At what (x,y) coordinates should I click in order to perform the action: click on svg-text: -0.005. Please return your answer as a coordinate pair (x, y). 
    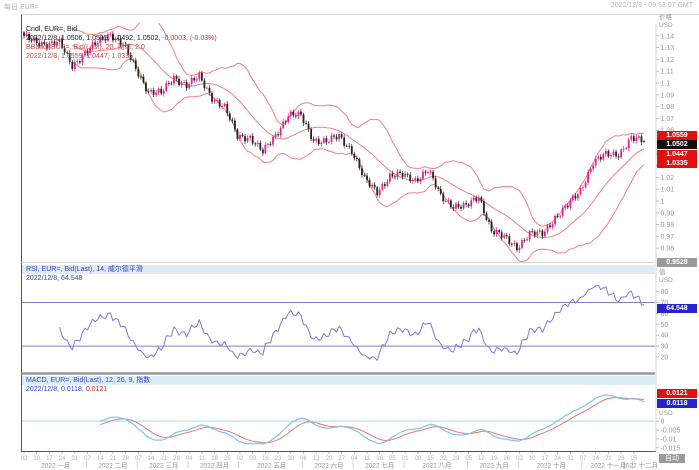
    Looking at the image, I should click on (671, 431).